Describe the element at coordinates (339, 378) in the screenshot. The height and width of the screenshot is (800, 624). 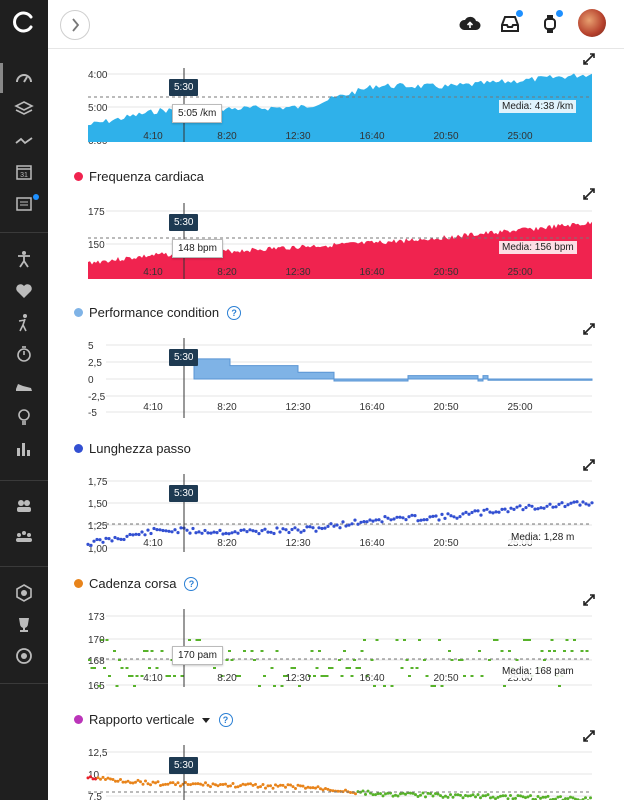
I see `performance-chart: 5 2,5 0 -2,5 -5 4:10 8:20 12:30 16:40 20:50 25:00` at that location.